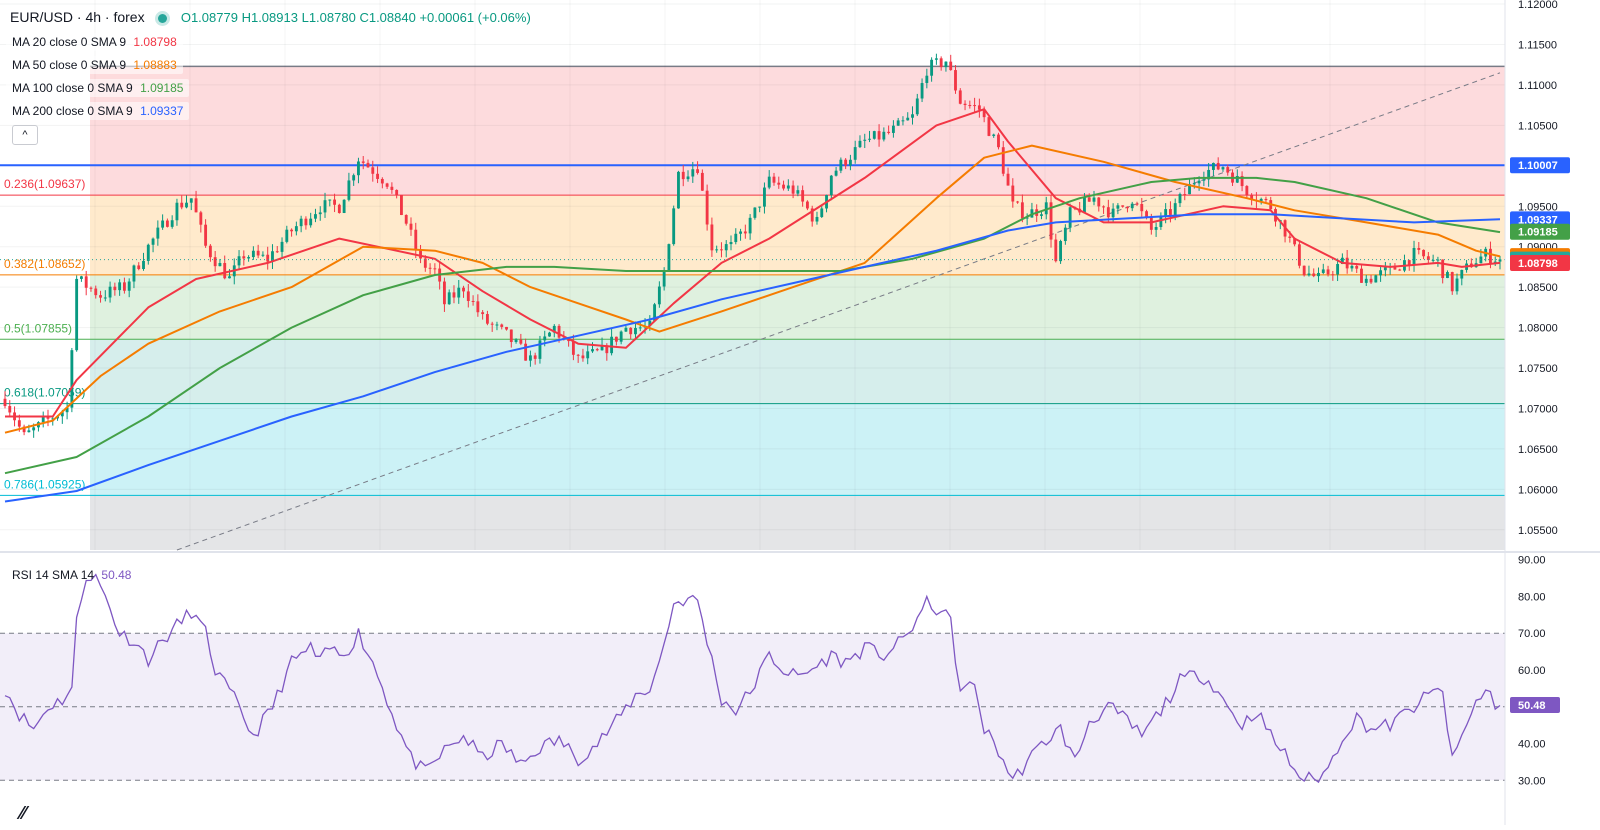 The height and width of the screenshot is (830, 1600). What do you see at coordinates (23, 813) in the screenshot?
I see `tradingview-logo-icon: ⁄⁄` at bounding box center [23, 813].